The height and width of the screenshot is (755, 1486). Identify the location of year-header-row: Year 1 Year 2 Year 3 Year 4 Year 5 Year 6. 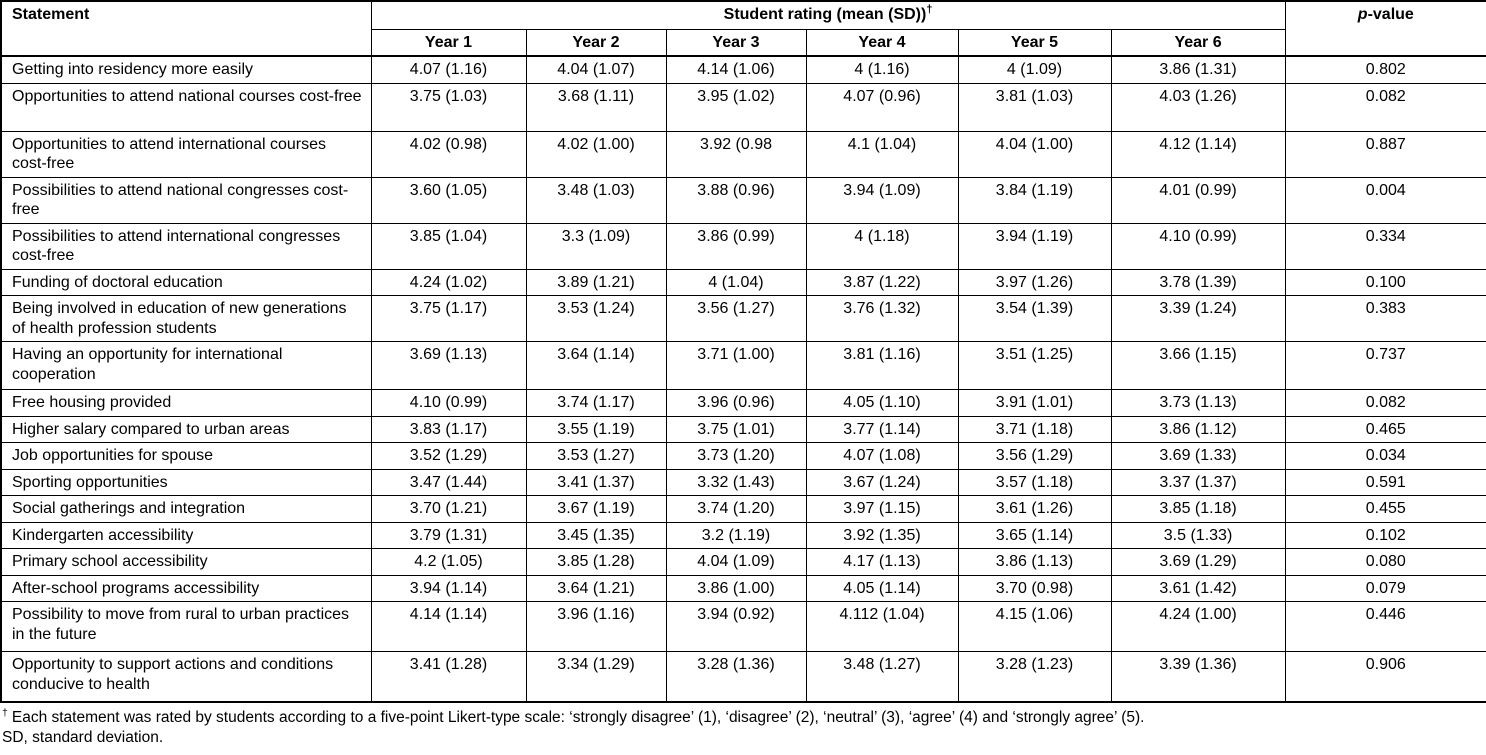
(743, 42).